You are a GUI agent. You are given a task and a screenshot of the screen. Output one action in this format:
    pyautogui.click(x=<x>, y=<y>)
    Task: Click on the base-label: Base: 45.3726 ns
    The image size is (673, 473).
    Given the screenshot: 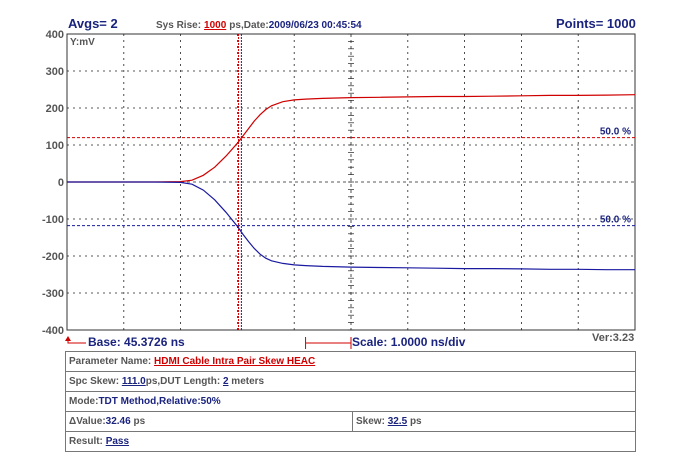 What is the action you would take?
    pyautogui.click(x=136, y=342)
    